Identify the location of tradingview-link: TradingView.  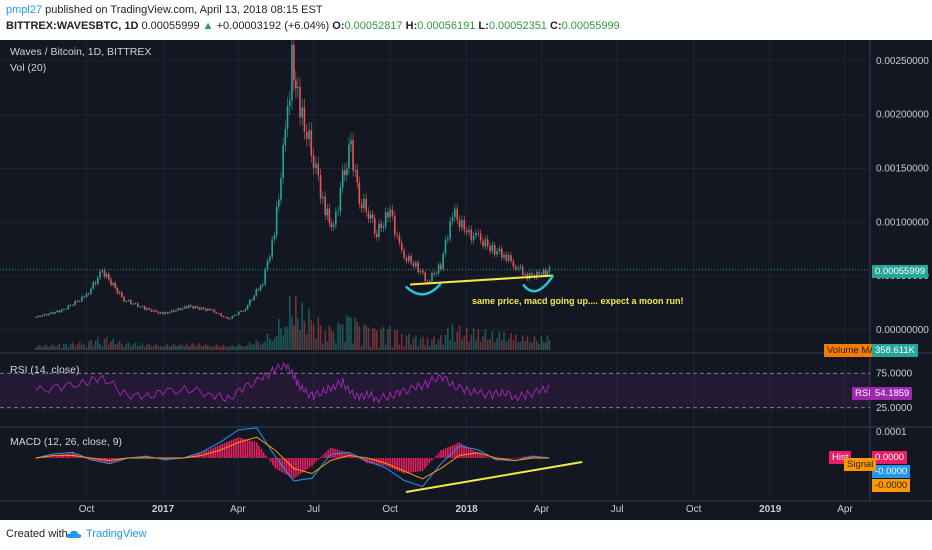
(116, 534).